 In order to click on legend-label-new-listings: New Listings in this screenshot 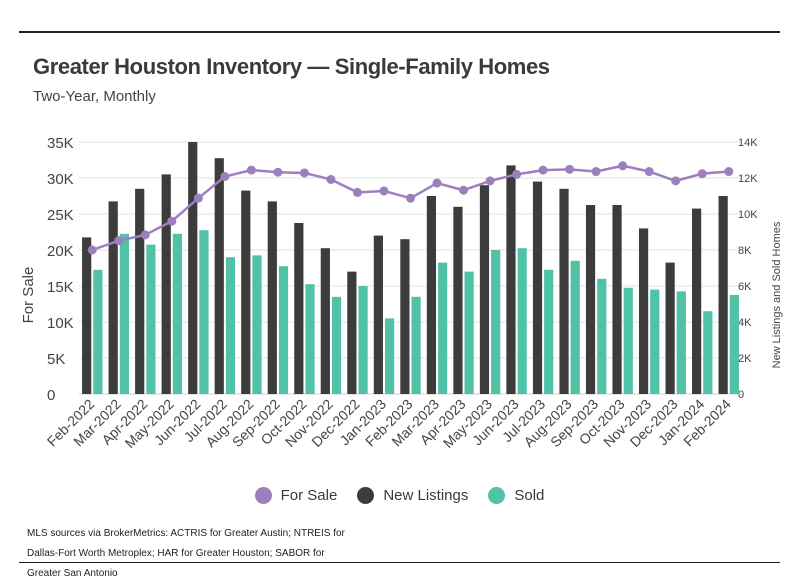, I will do `click(426, 495)`.